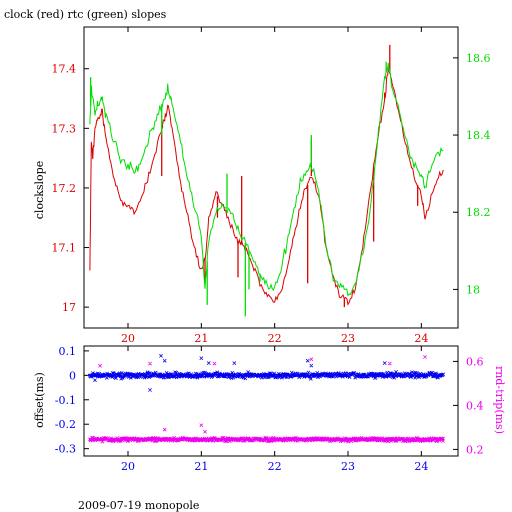 The image size is (512, 512). I want to click on top-x-tick-label: 20, so click(128, 338).